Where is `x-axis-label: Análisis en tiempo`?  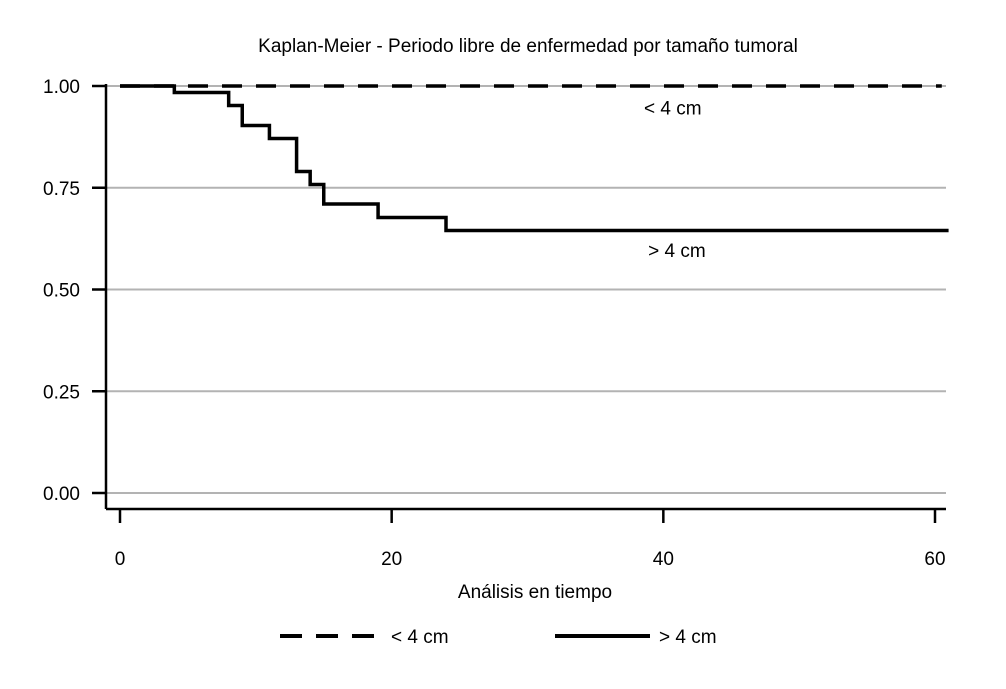 x-axis-label: Análisis en tiempo is located at coordinates (535, 592).